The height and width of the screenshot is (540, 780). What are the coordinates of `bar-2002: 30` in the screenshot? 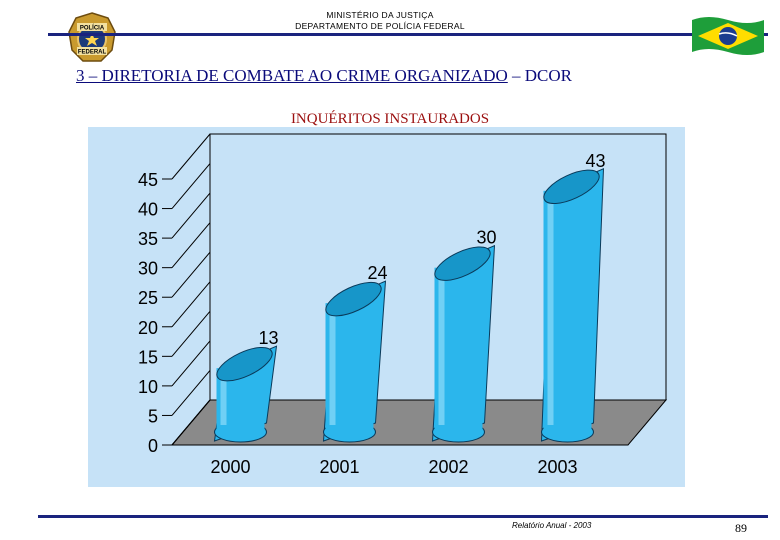 It's located at (464, 335).